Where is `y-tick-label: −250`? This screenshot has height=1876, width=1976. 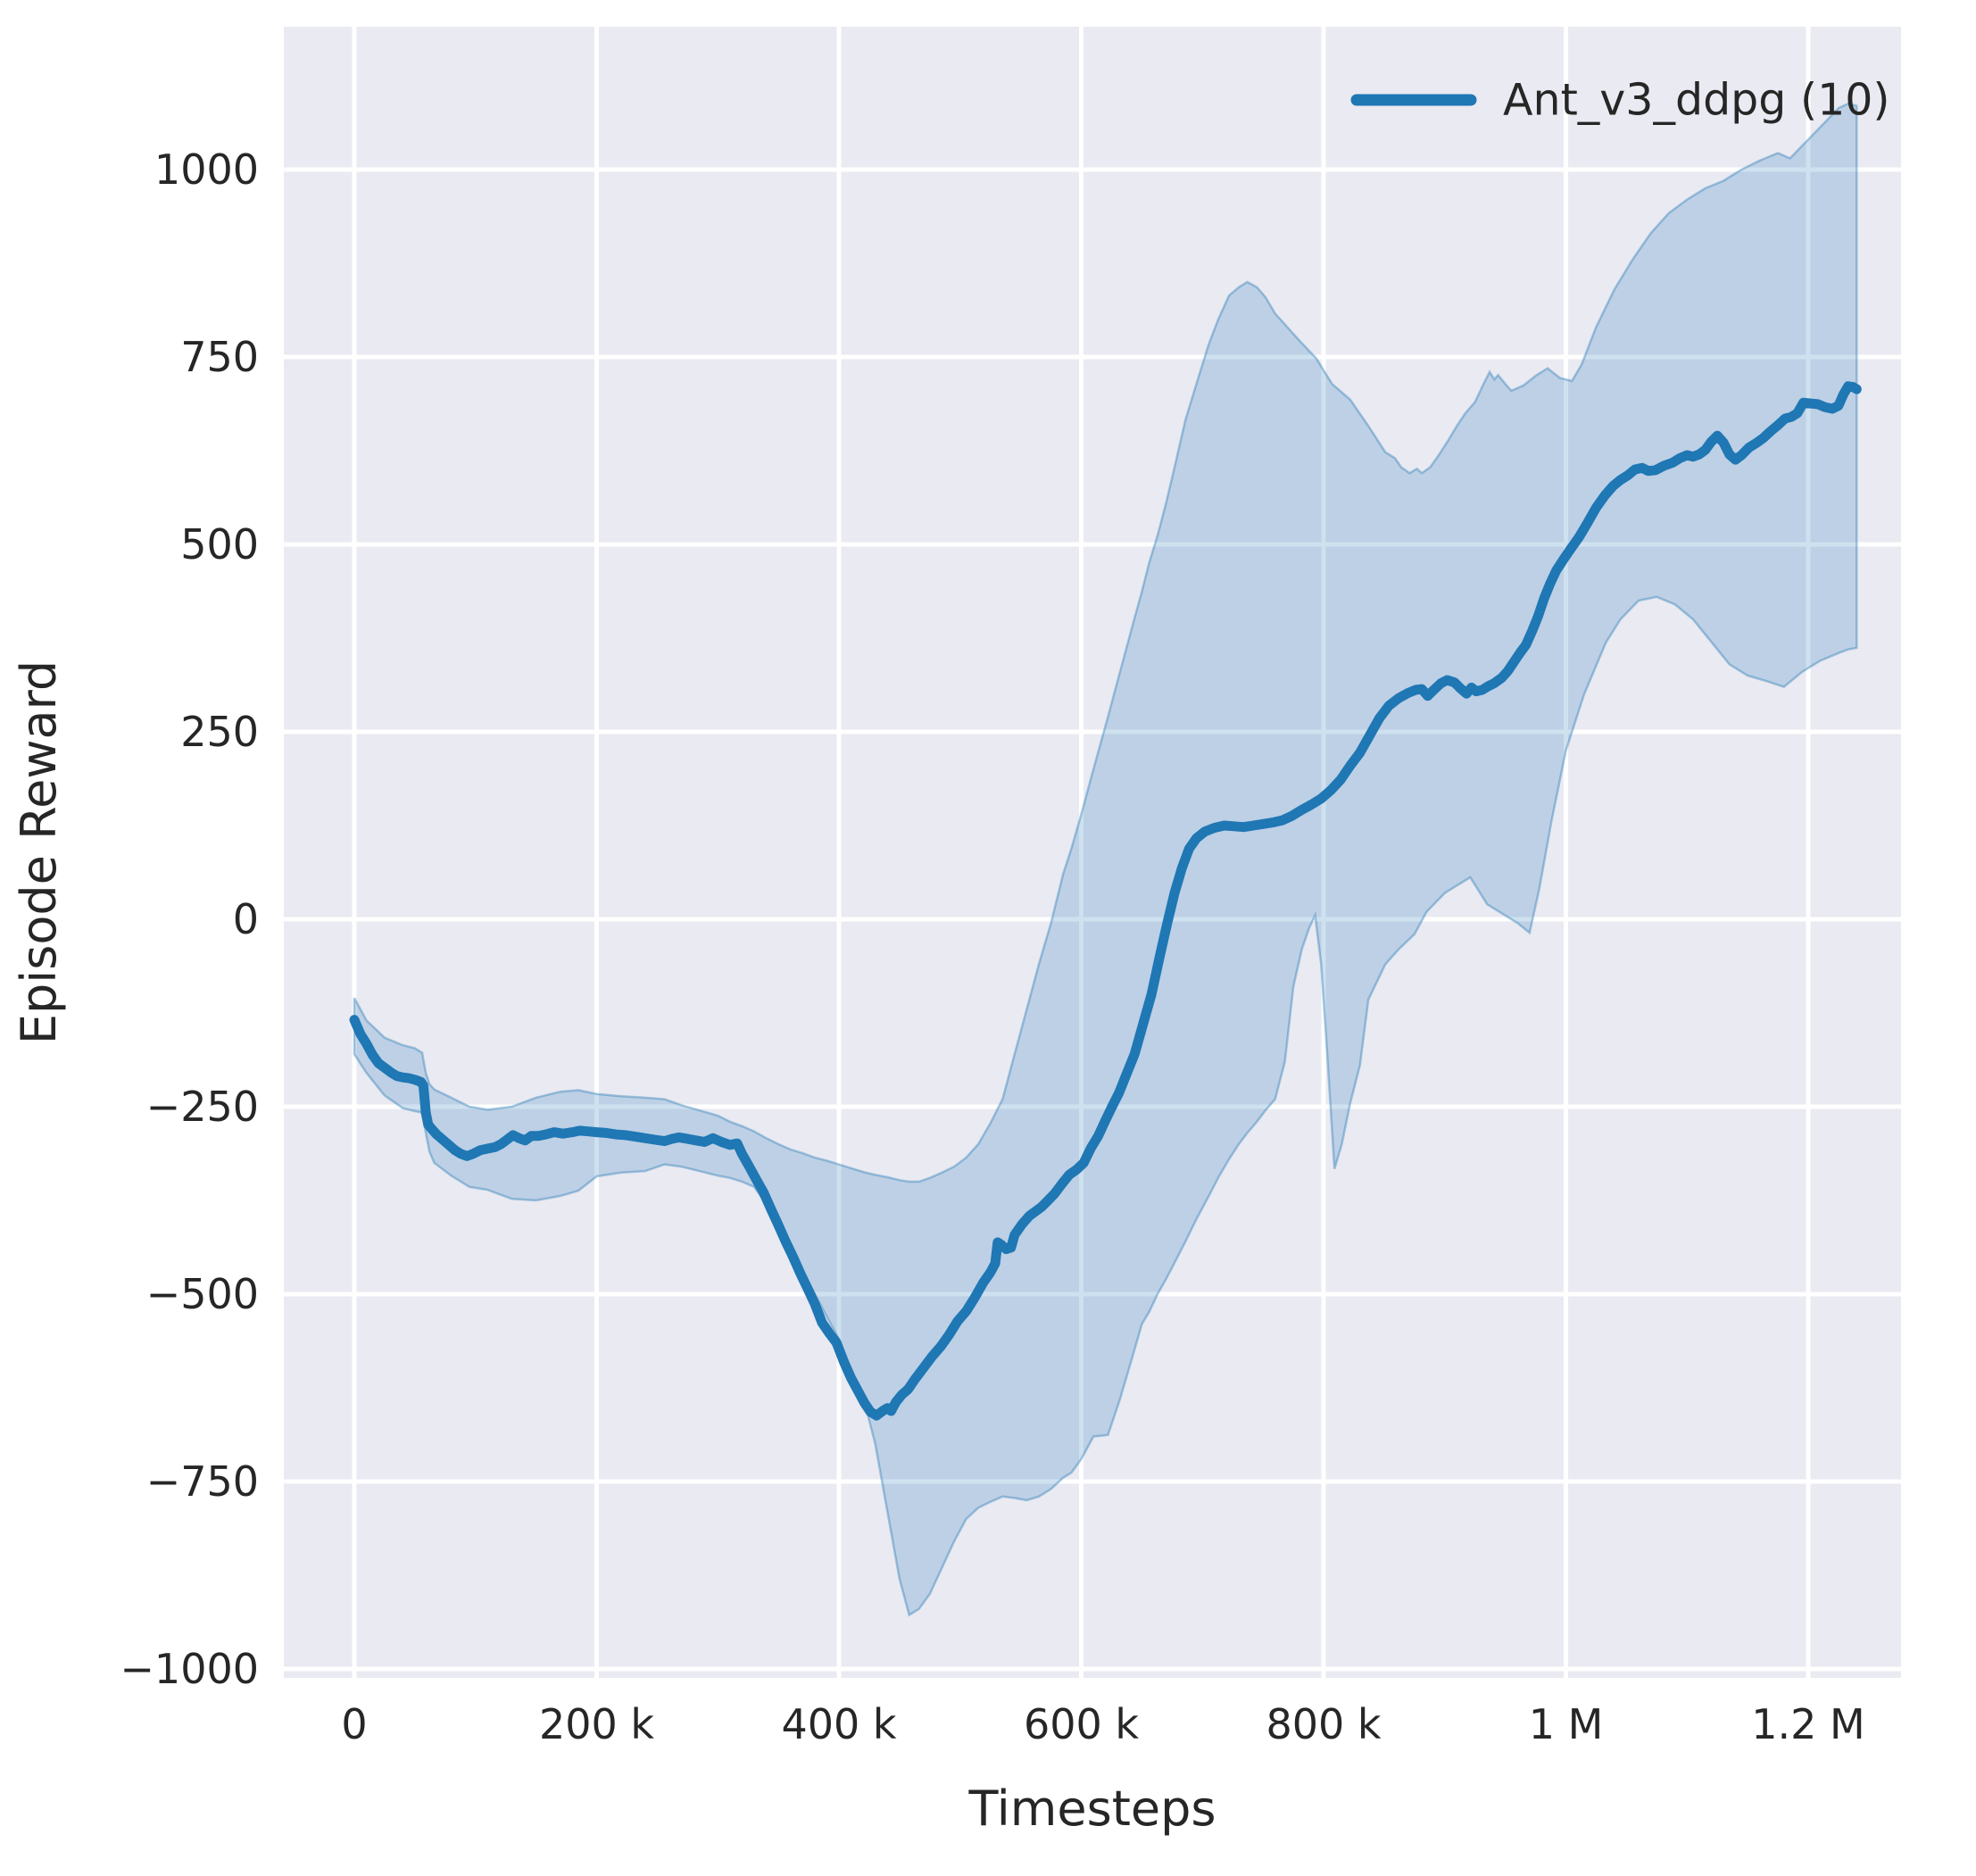 y-tick-label: −250 is located at coordinates (203, 1107).